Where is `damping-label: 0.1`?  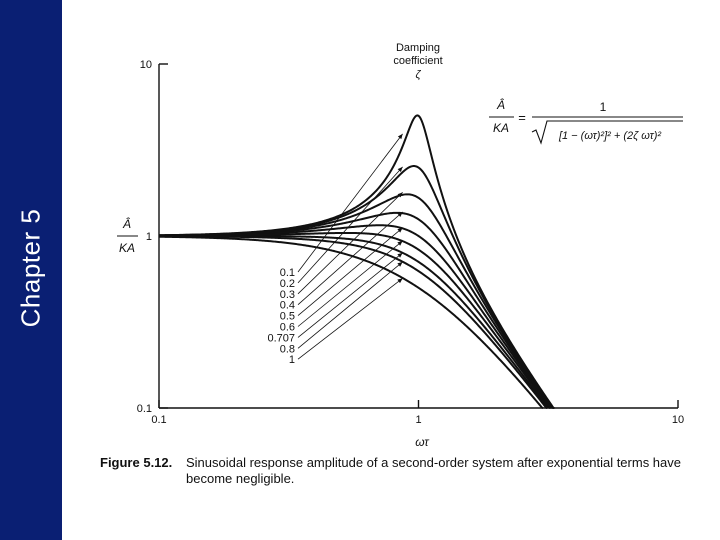 damping-label: 0.1 is located at coordinates (287, 273).